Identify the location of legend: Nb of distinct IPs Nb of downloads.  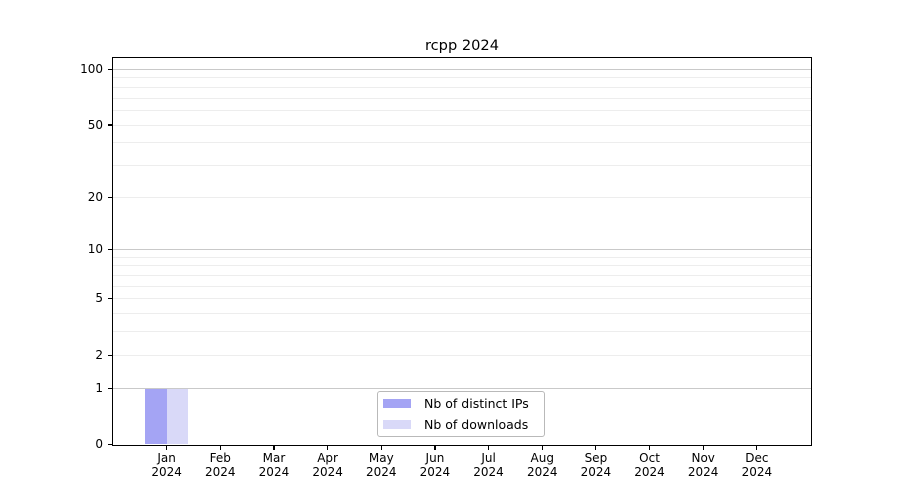
(461, 414).